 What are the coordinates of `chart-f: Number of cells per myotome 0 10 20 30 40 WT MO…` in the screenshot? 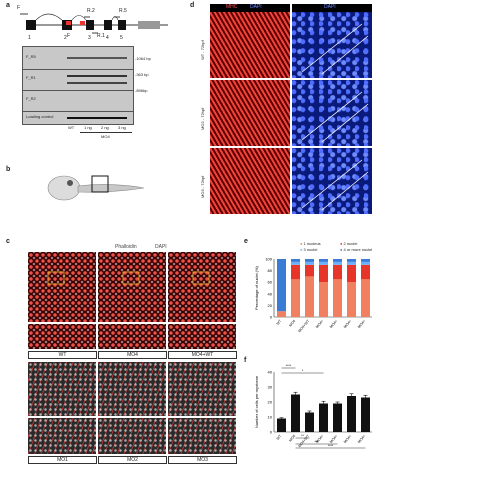 It's located at (313, 406).